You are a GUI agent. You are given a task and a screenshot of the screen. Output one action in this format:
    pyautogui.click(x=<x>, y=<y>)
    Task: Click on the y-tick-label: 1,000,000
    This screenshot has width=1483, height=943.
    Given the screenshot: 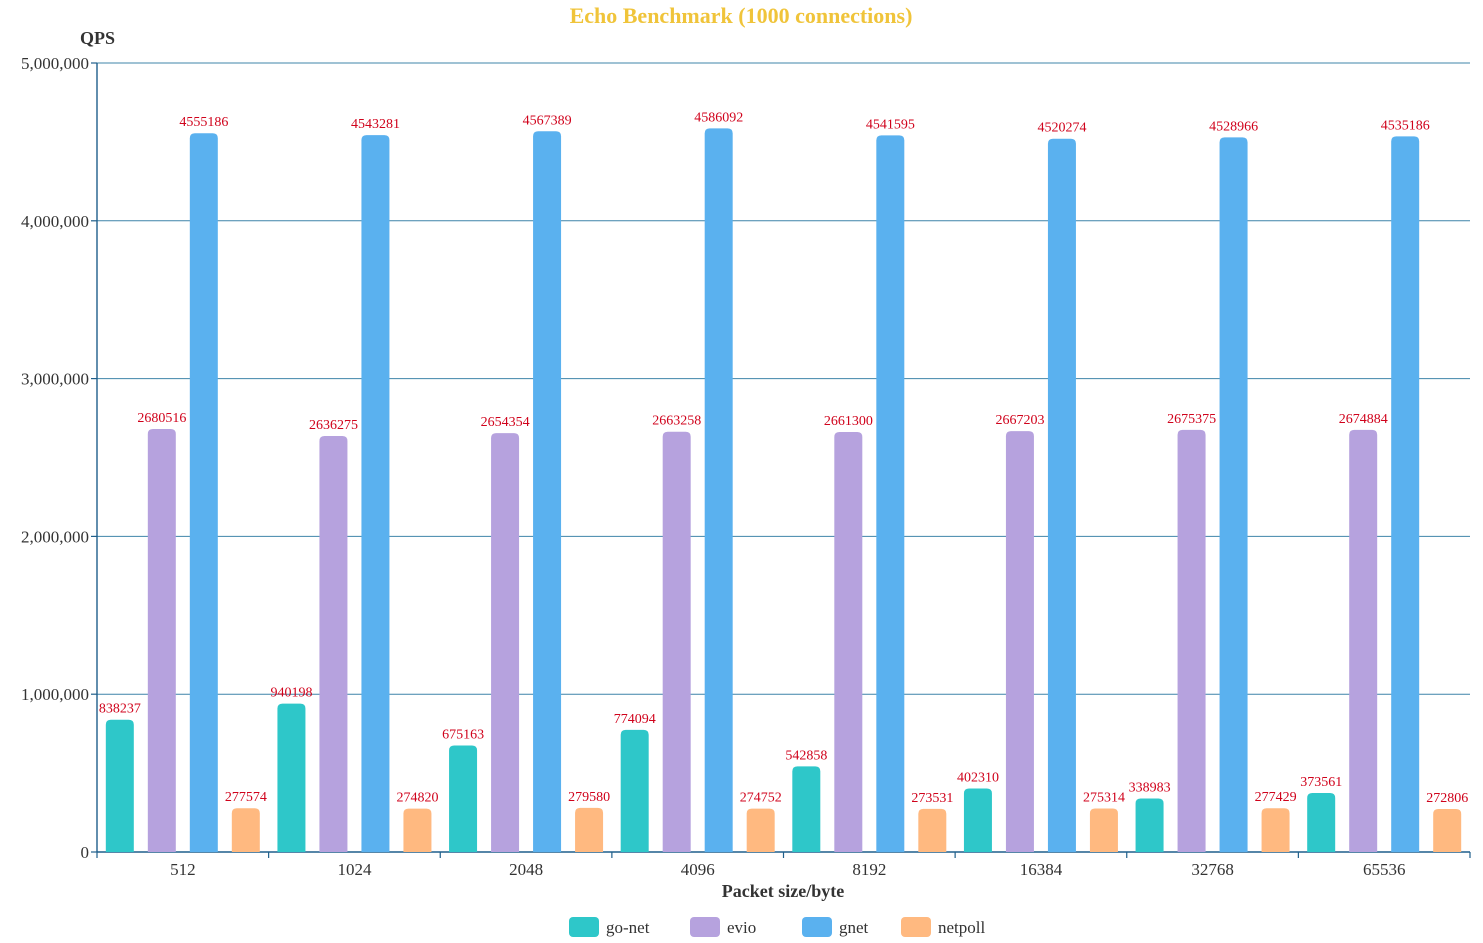 What is the action you would take?
    pyautogui.click(x=55, y=694)
    